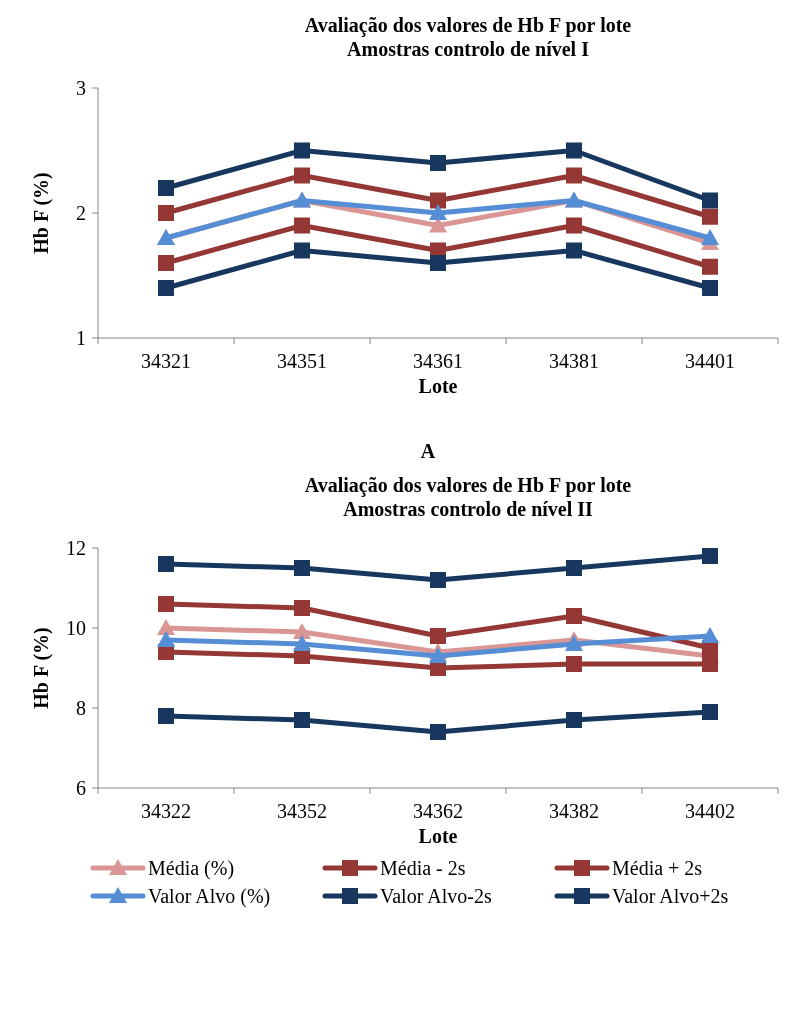  I want to click on y-tick-label: 10, so click(76, 628).